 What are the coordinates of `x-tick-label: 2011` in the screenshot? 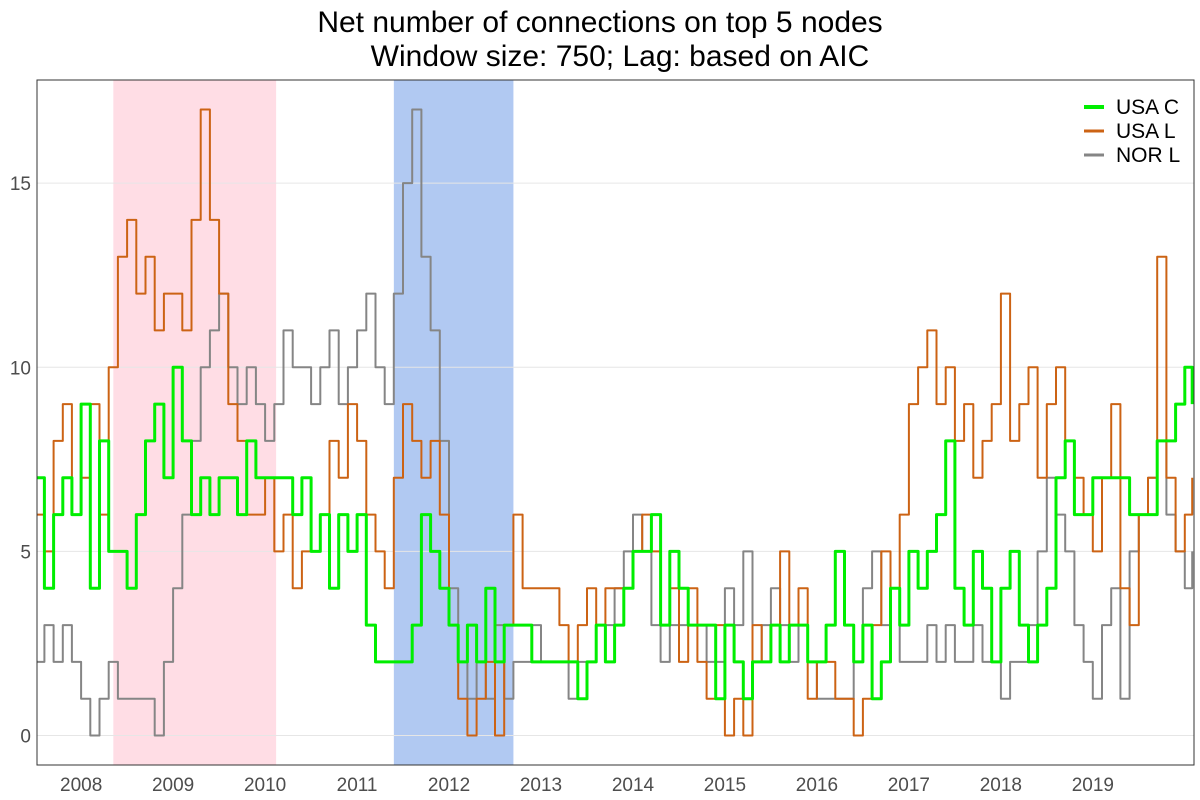 It's located at (357, 785).